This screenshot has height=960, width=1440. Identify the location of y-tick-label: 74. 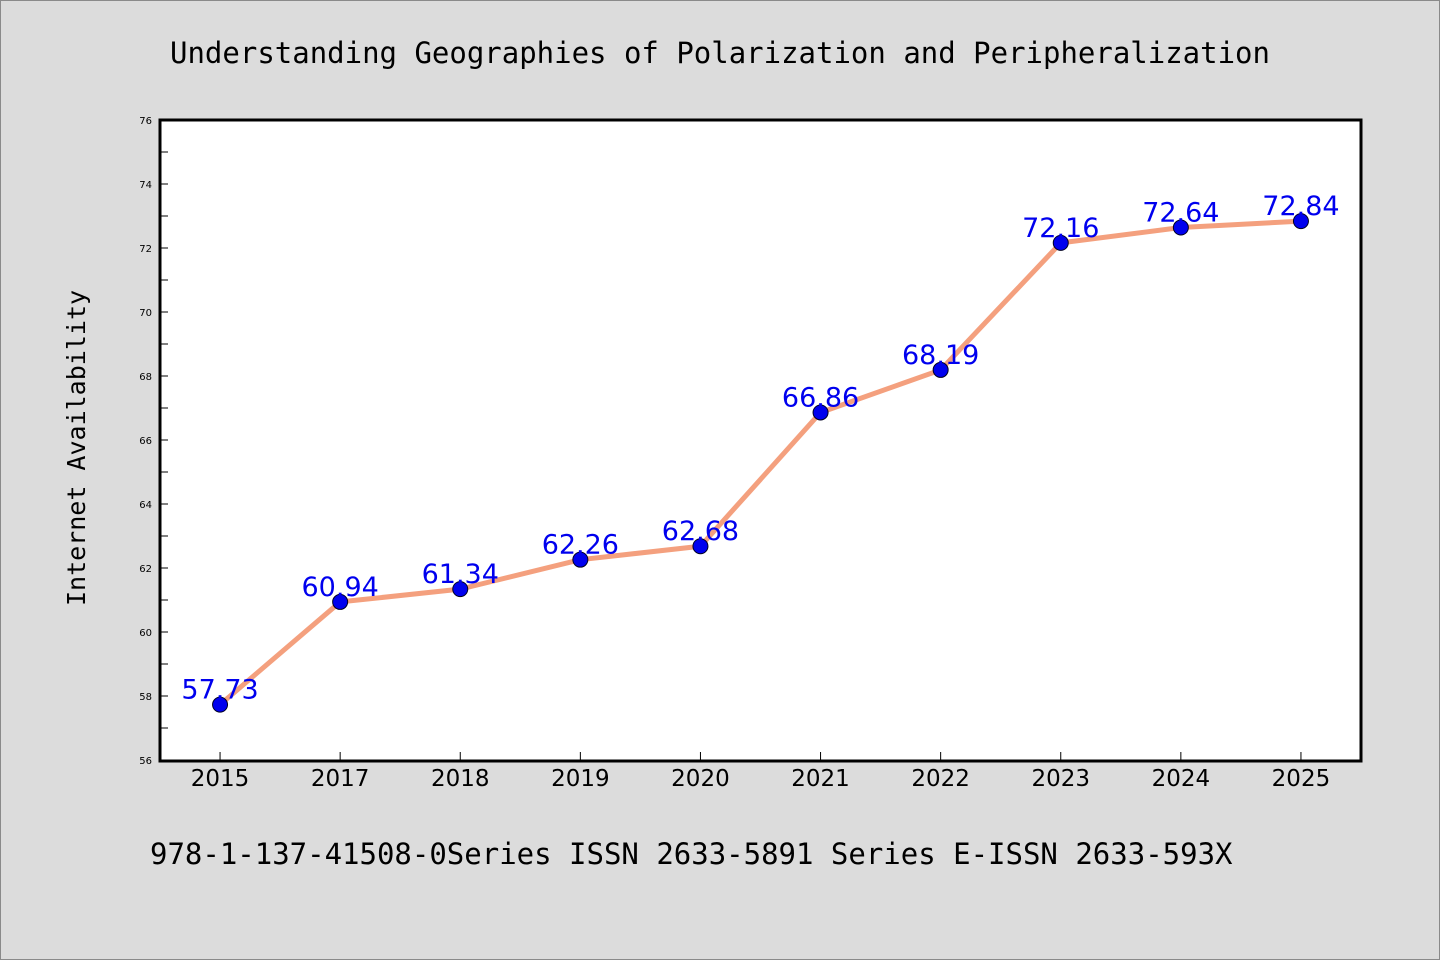
(145, 185).